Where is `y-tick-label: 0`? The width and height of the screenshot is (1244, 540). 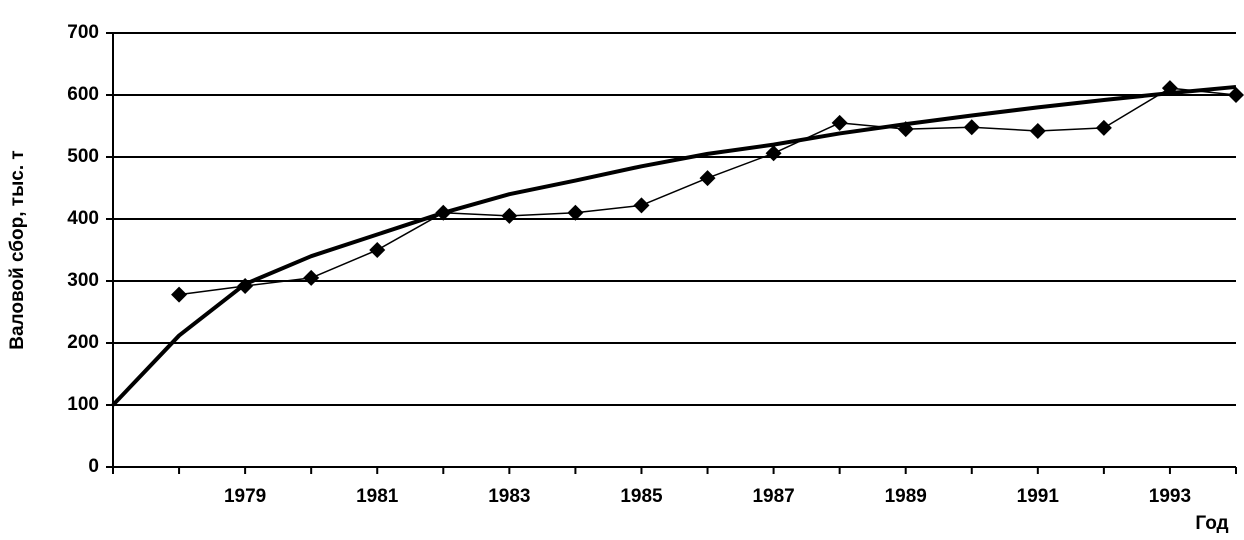 y-tick-label: 0 is located at coordinates (93, 466).